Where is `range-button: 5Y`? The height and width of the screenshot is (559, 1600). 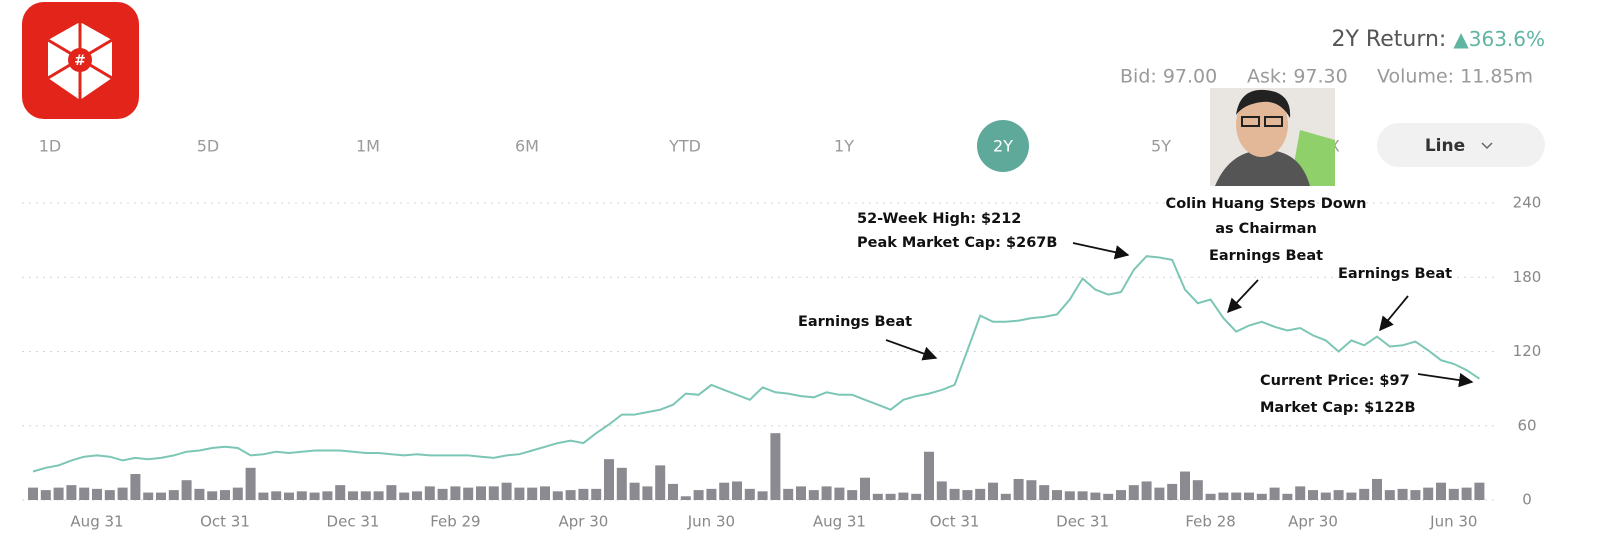
range-button: 5Y is located at coordinates (1161, 146).